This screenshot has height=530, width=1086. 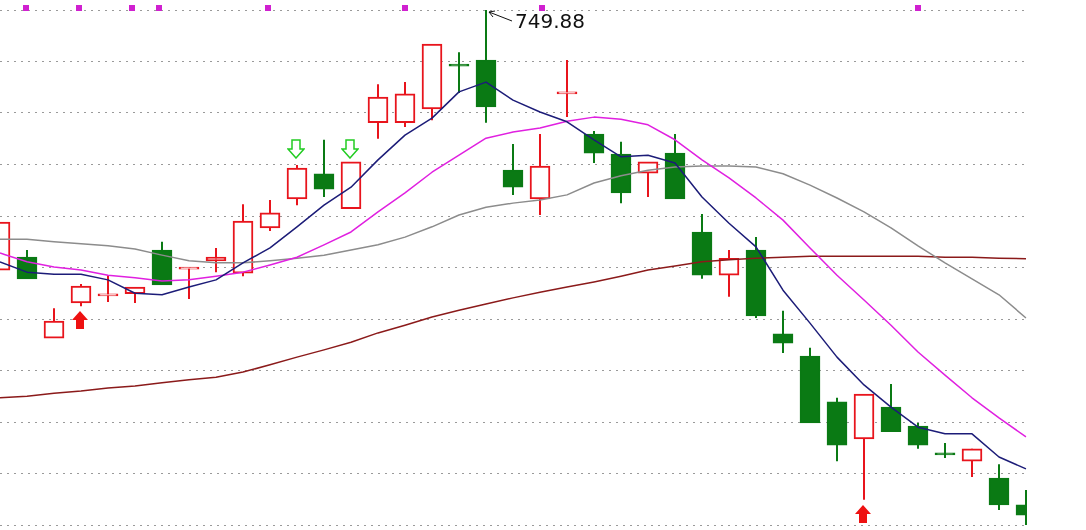 I want to click on annotation: 749.88, so click(x=550, y=21).